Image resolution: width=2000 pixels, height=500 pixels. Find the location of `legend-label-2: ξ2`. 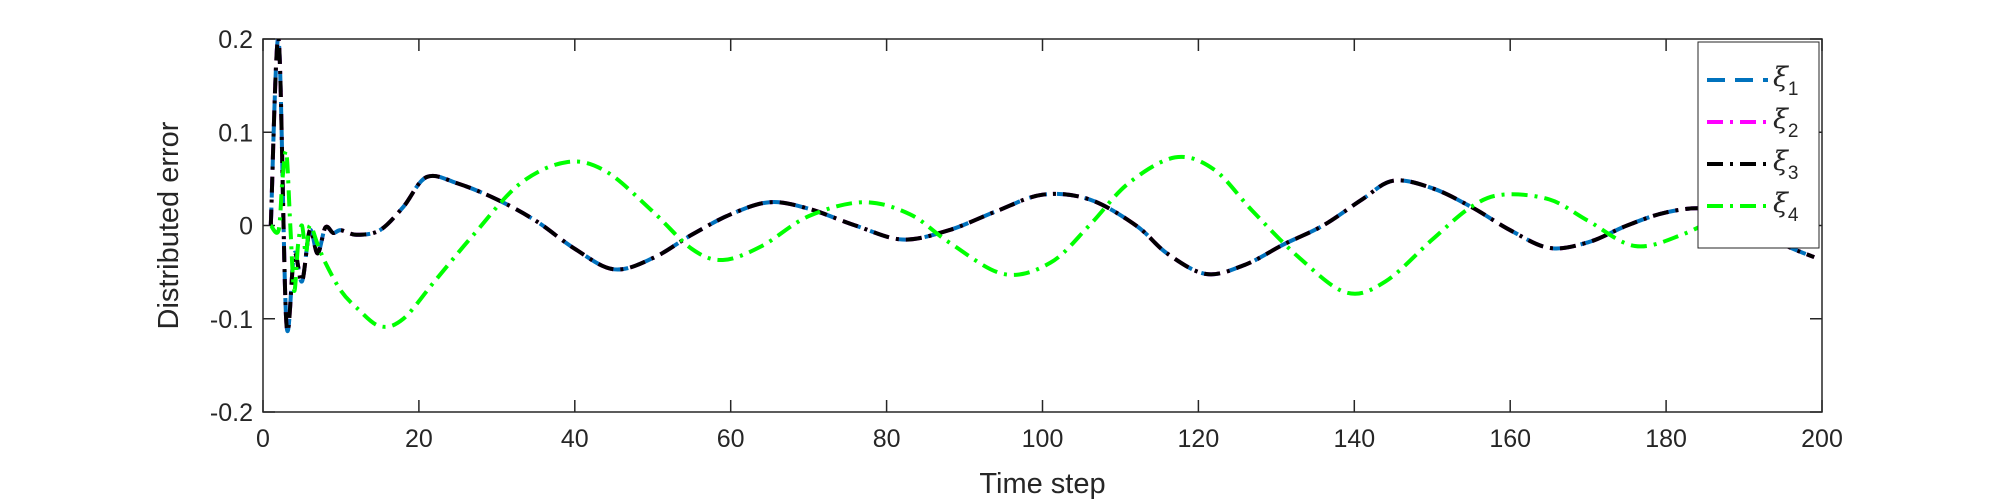

legend-label-2: ξ2 is located at coordinates (1785, 123).